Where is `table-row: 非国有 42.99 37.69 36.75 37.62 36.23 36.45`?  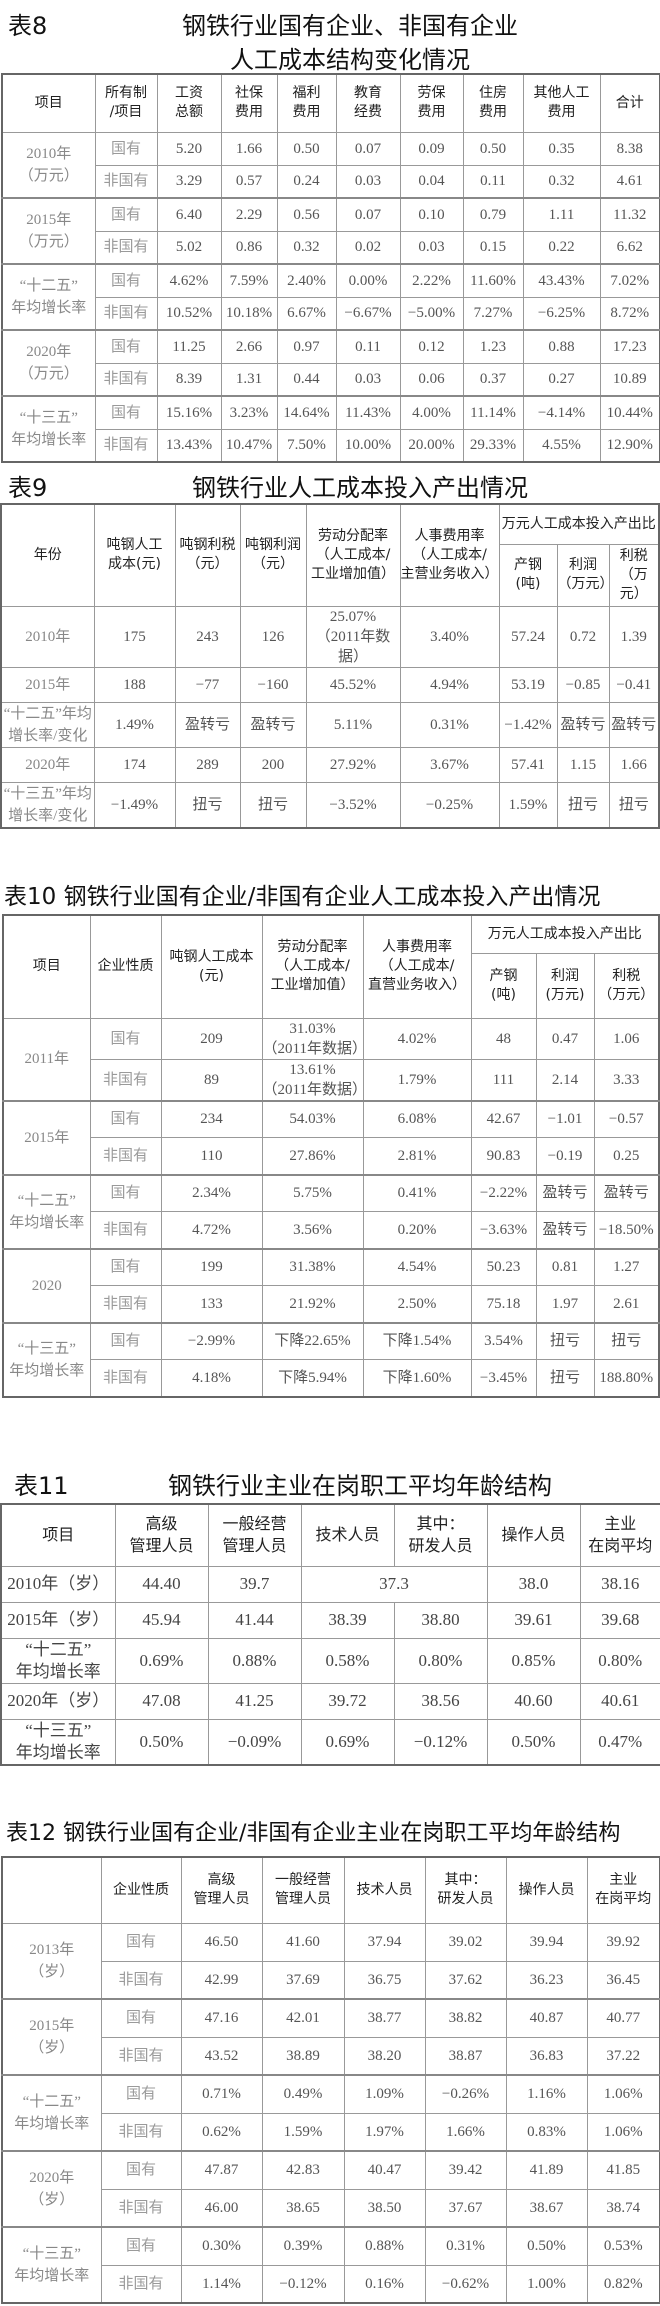 table-row: 非国有 42.99 37.69 36.75 37.62 36.23 36.45 is located at coordinates (331, 1980).